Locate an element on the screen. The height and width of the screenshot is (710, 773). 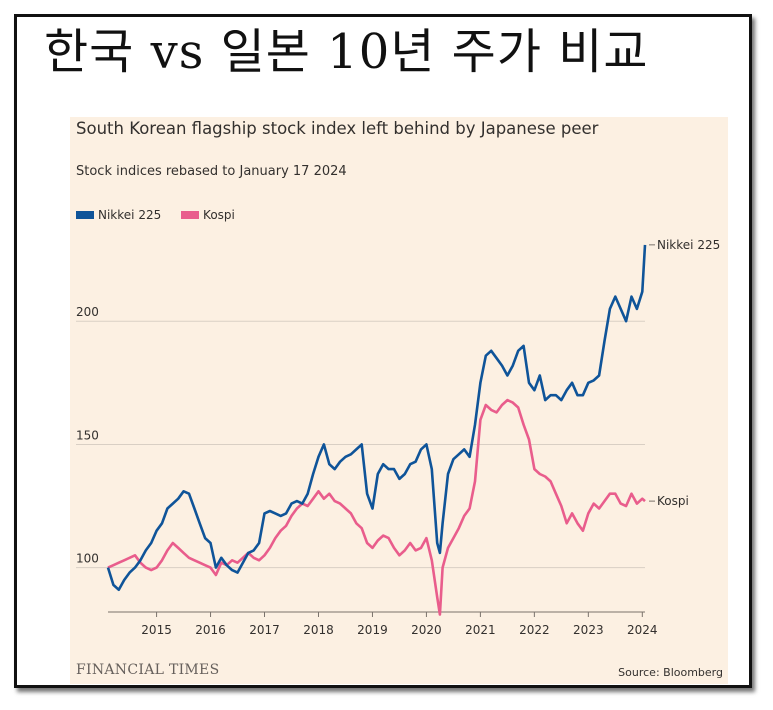
x-tick-label: 2016 is located at coordinates (210, 630).